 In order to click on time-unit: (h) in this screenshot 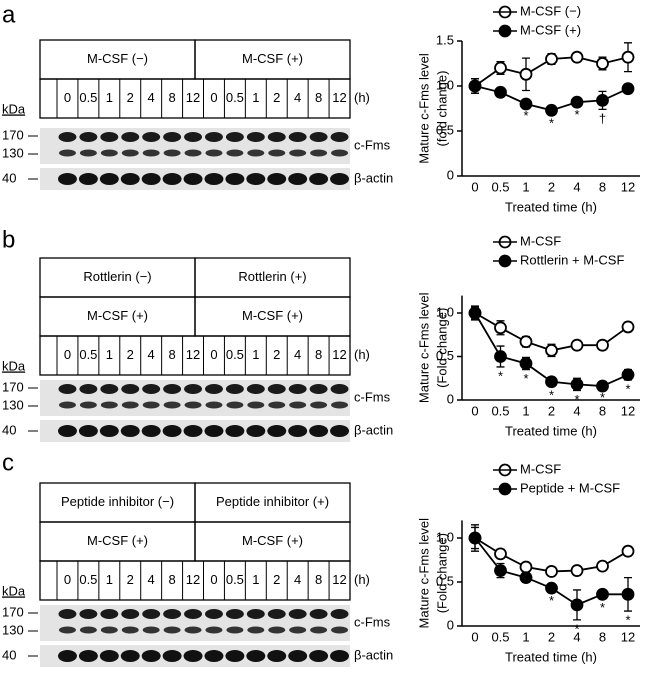, I will do `click(362, 97)`.